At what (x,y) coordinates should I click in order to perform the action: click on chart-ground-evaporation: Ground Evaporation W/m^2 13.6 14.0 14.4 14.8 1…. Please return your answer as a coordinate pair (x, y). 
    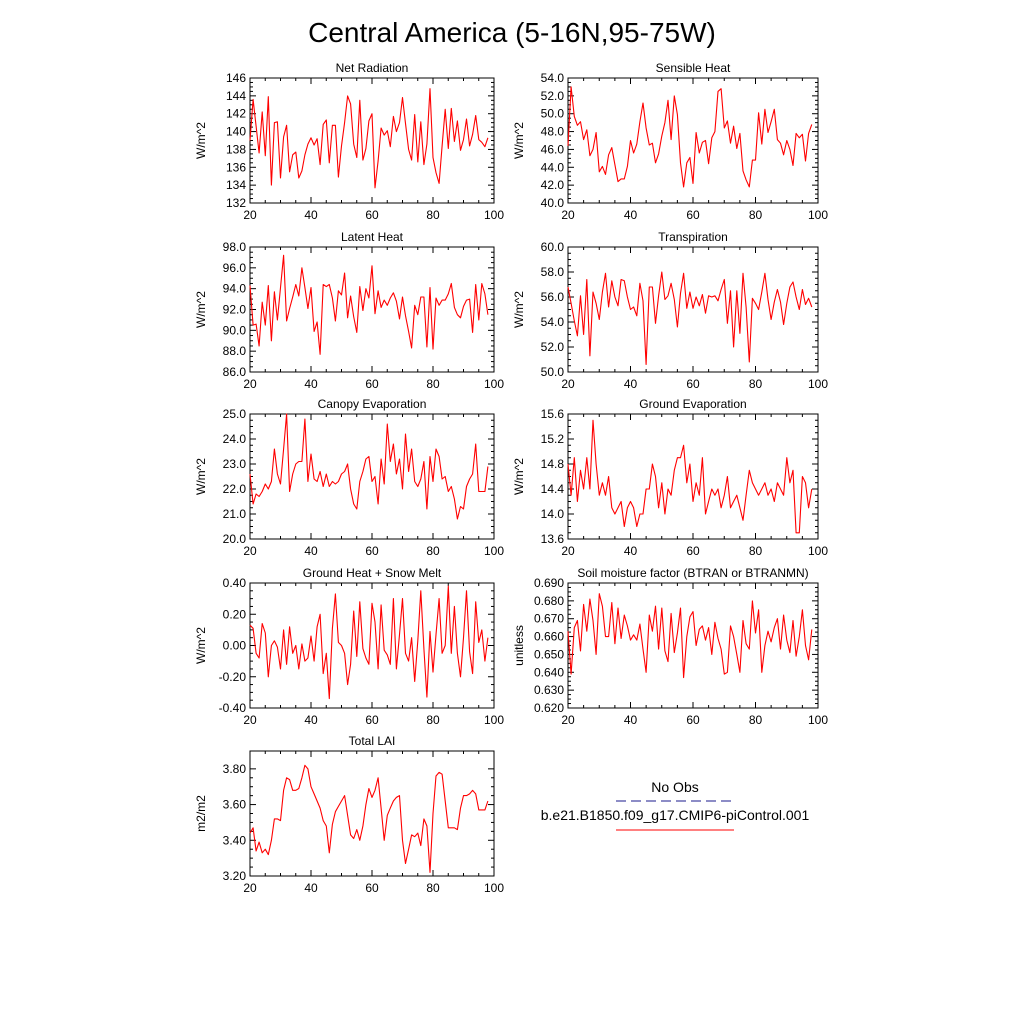
    Looking at the image, I should click on (670, 477).